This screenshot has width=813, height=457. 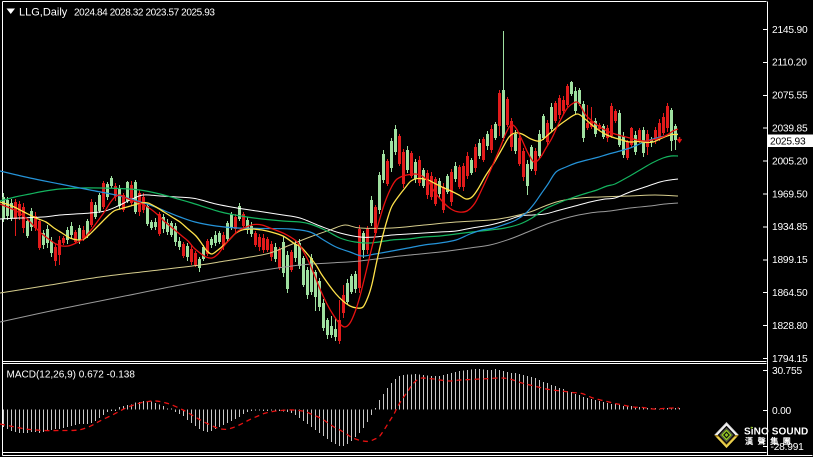 What do you see at coordinates (782, 411) in the screenshot?
I see `svg-text: 0.00` at bounding box center [782, 411].